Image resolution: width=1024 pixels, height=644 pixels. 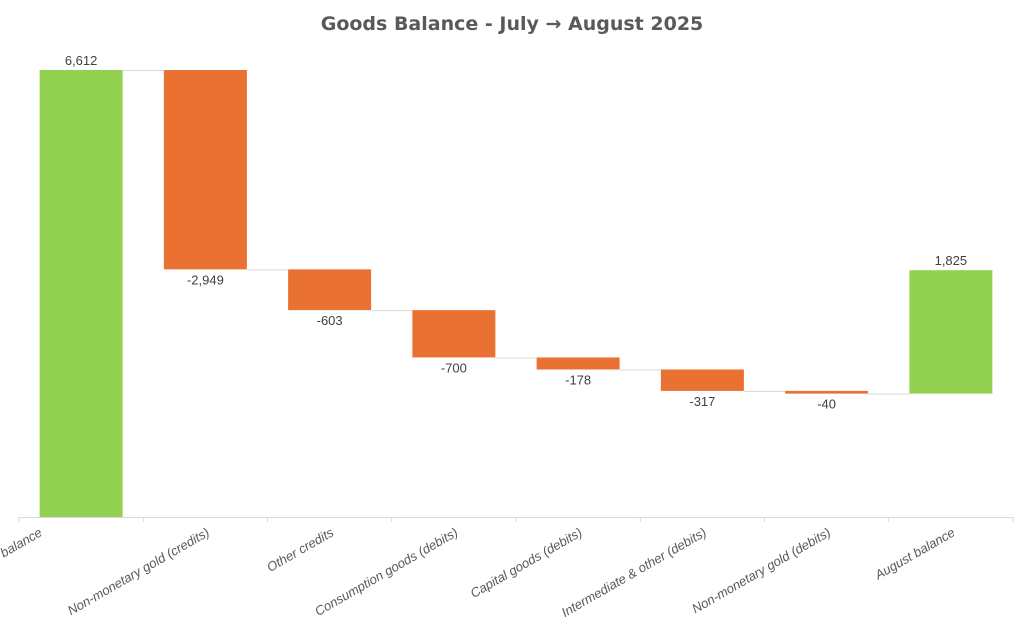 I want to click on data-label: -40, so click(x=826, y=404).